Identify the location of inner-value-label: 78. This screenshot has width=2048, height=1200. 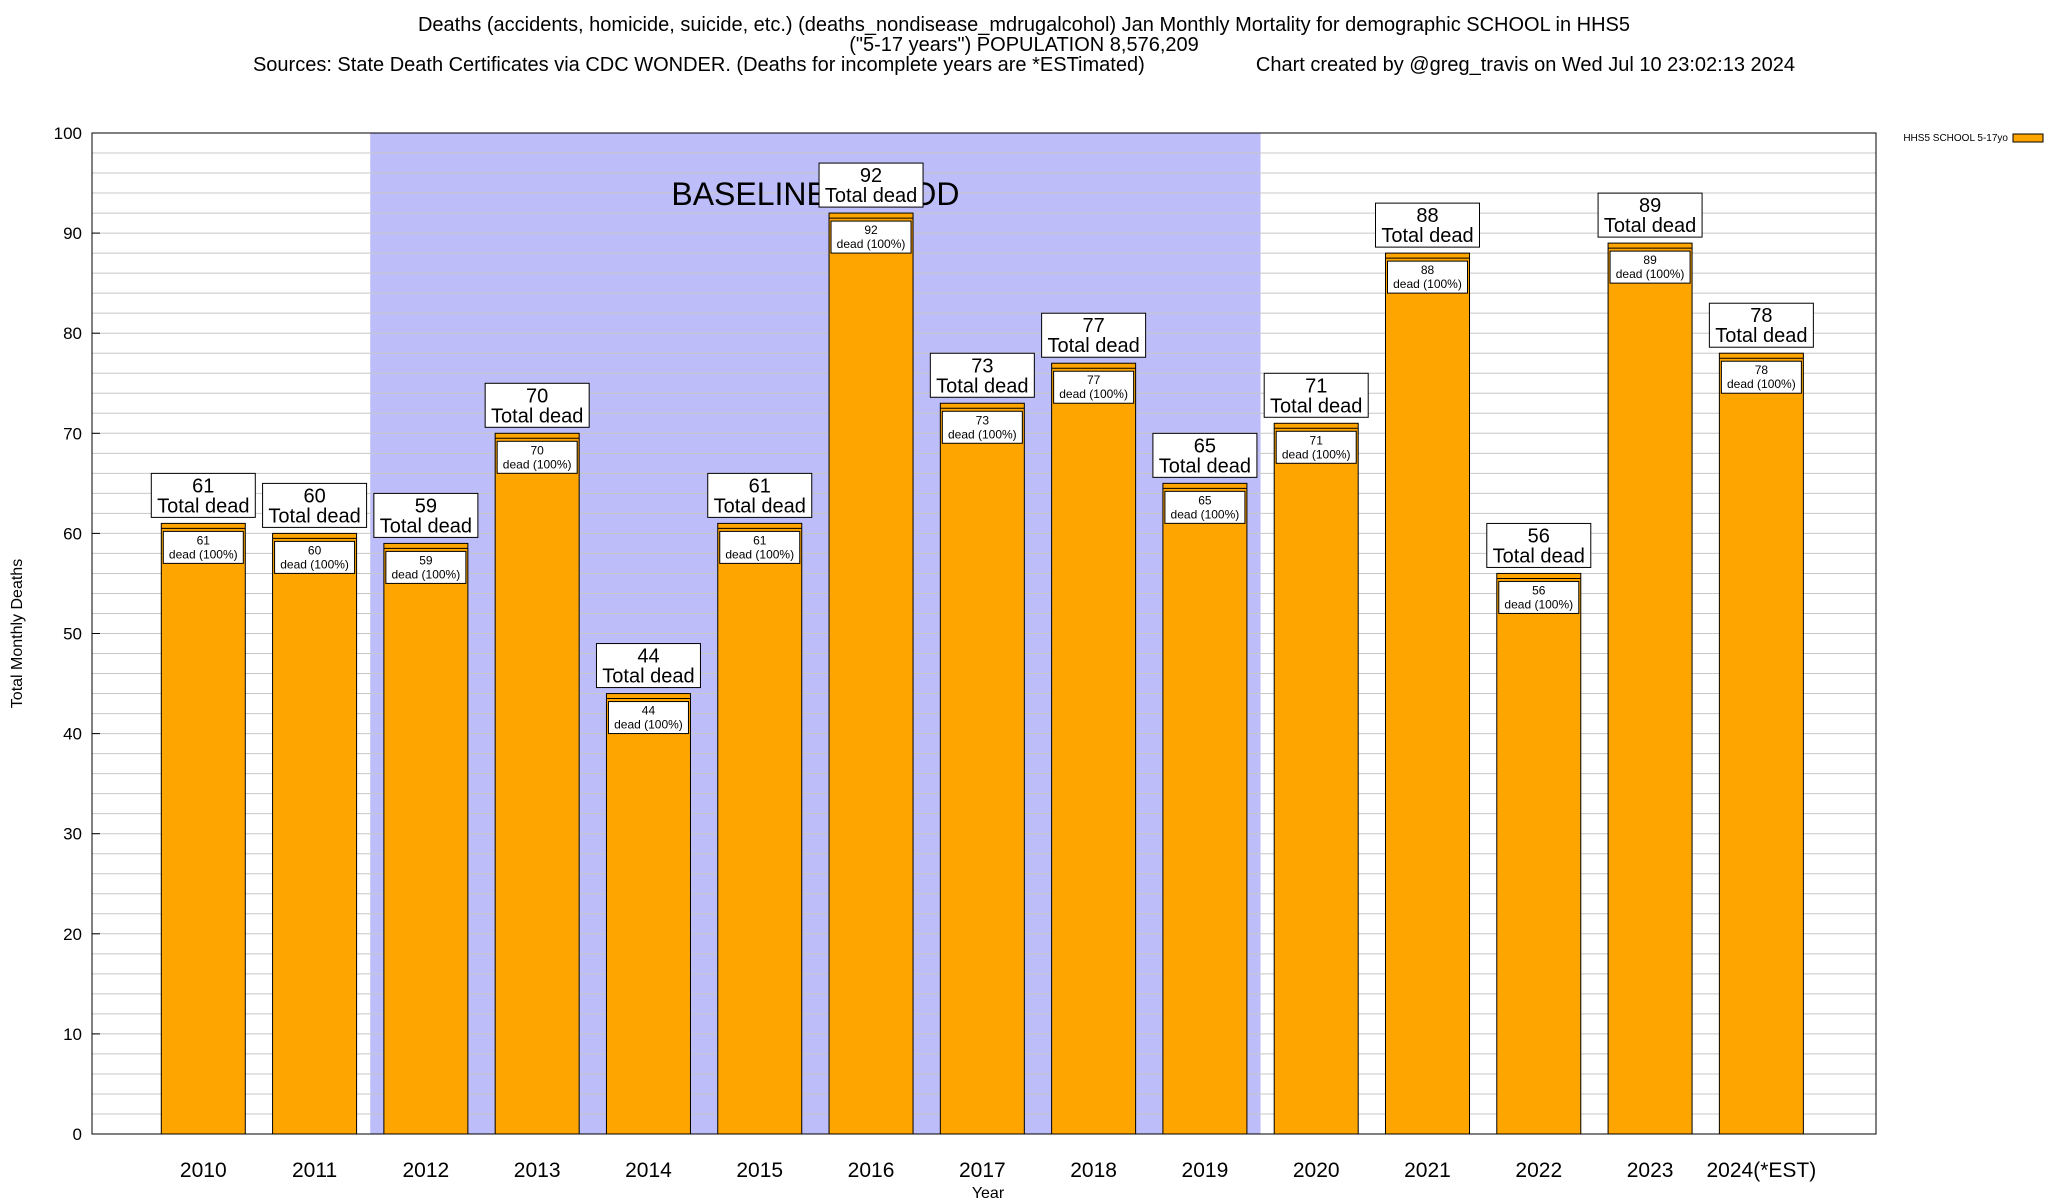
(1762, 370).